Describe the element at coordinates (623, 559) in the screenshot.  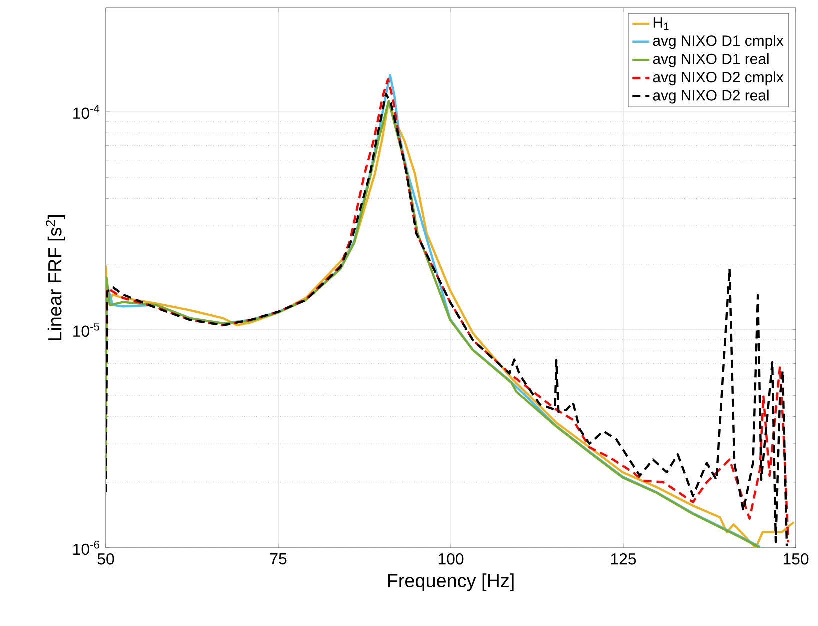
I see `x-tick-label: 125` at that location.